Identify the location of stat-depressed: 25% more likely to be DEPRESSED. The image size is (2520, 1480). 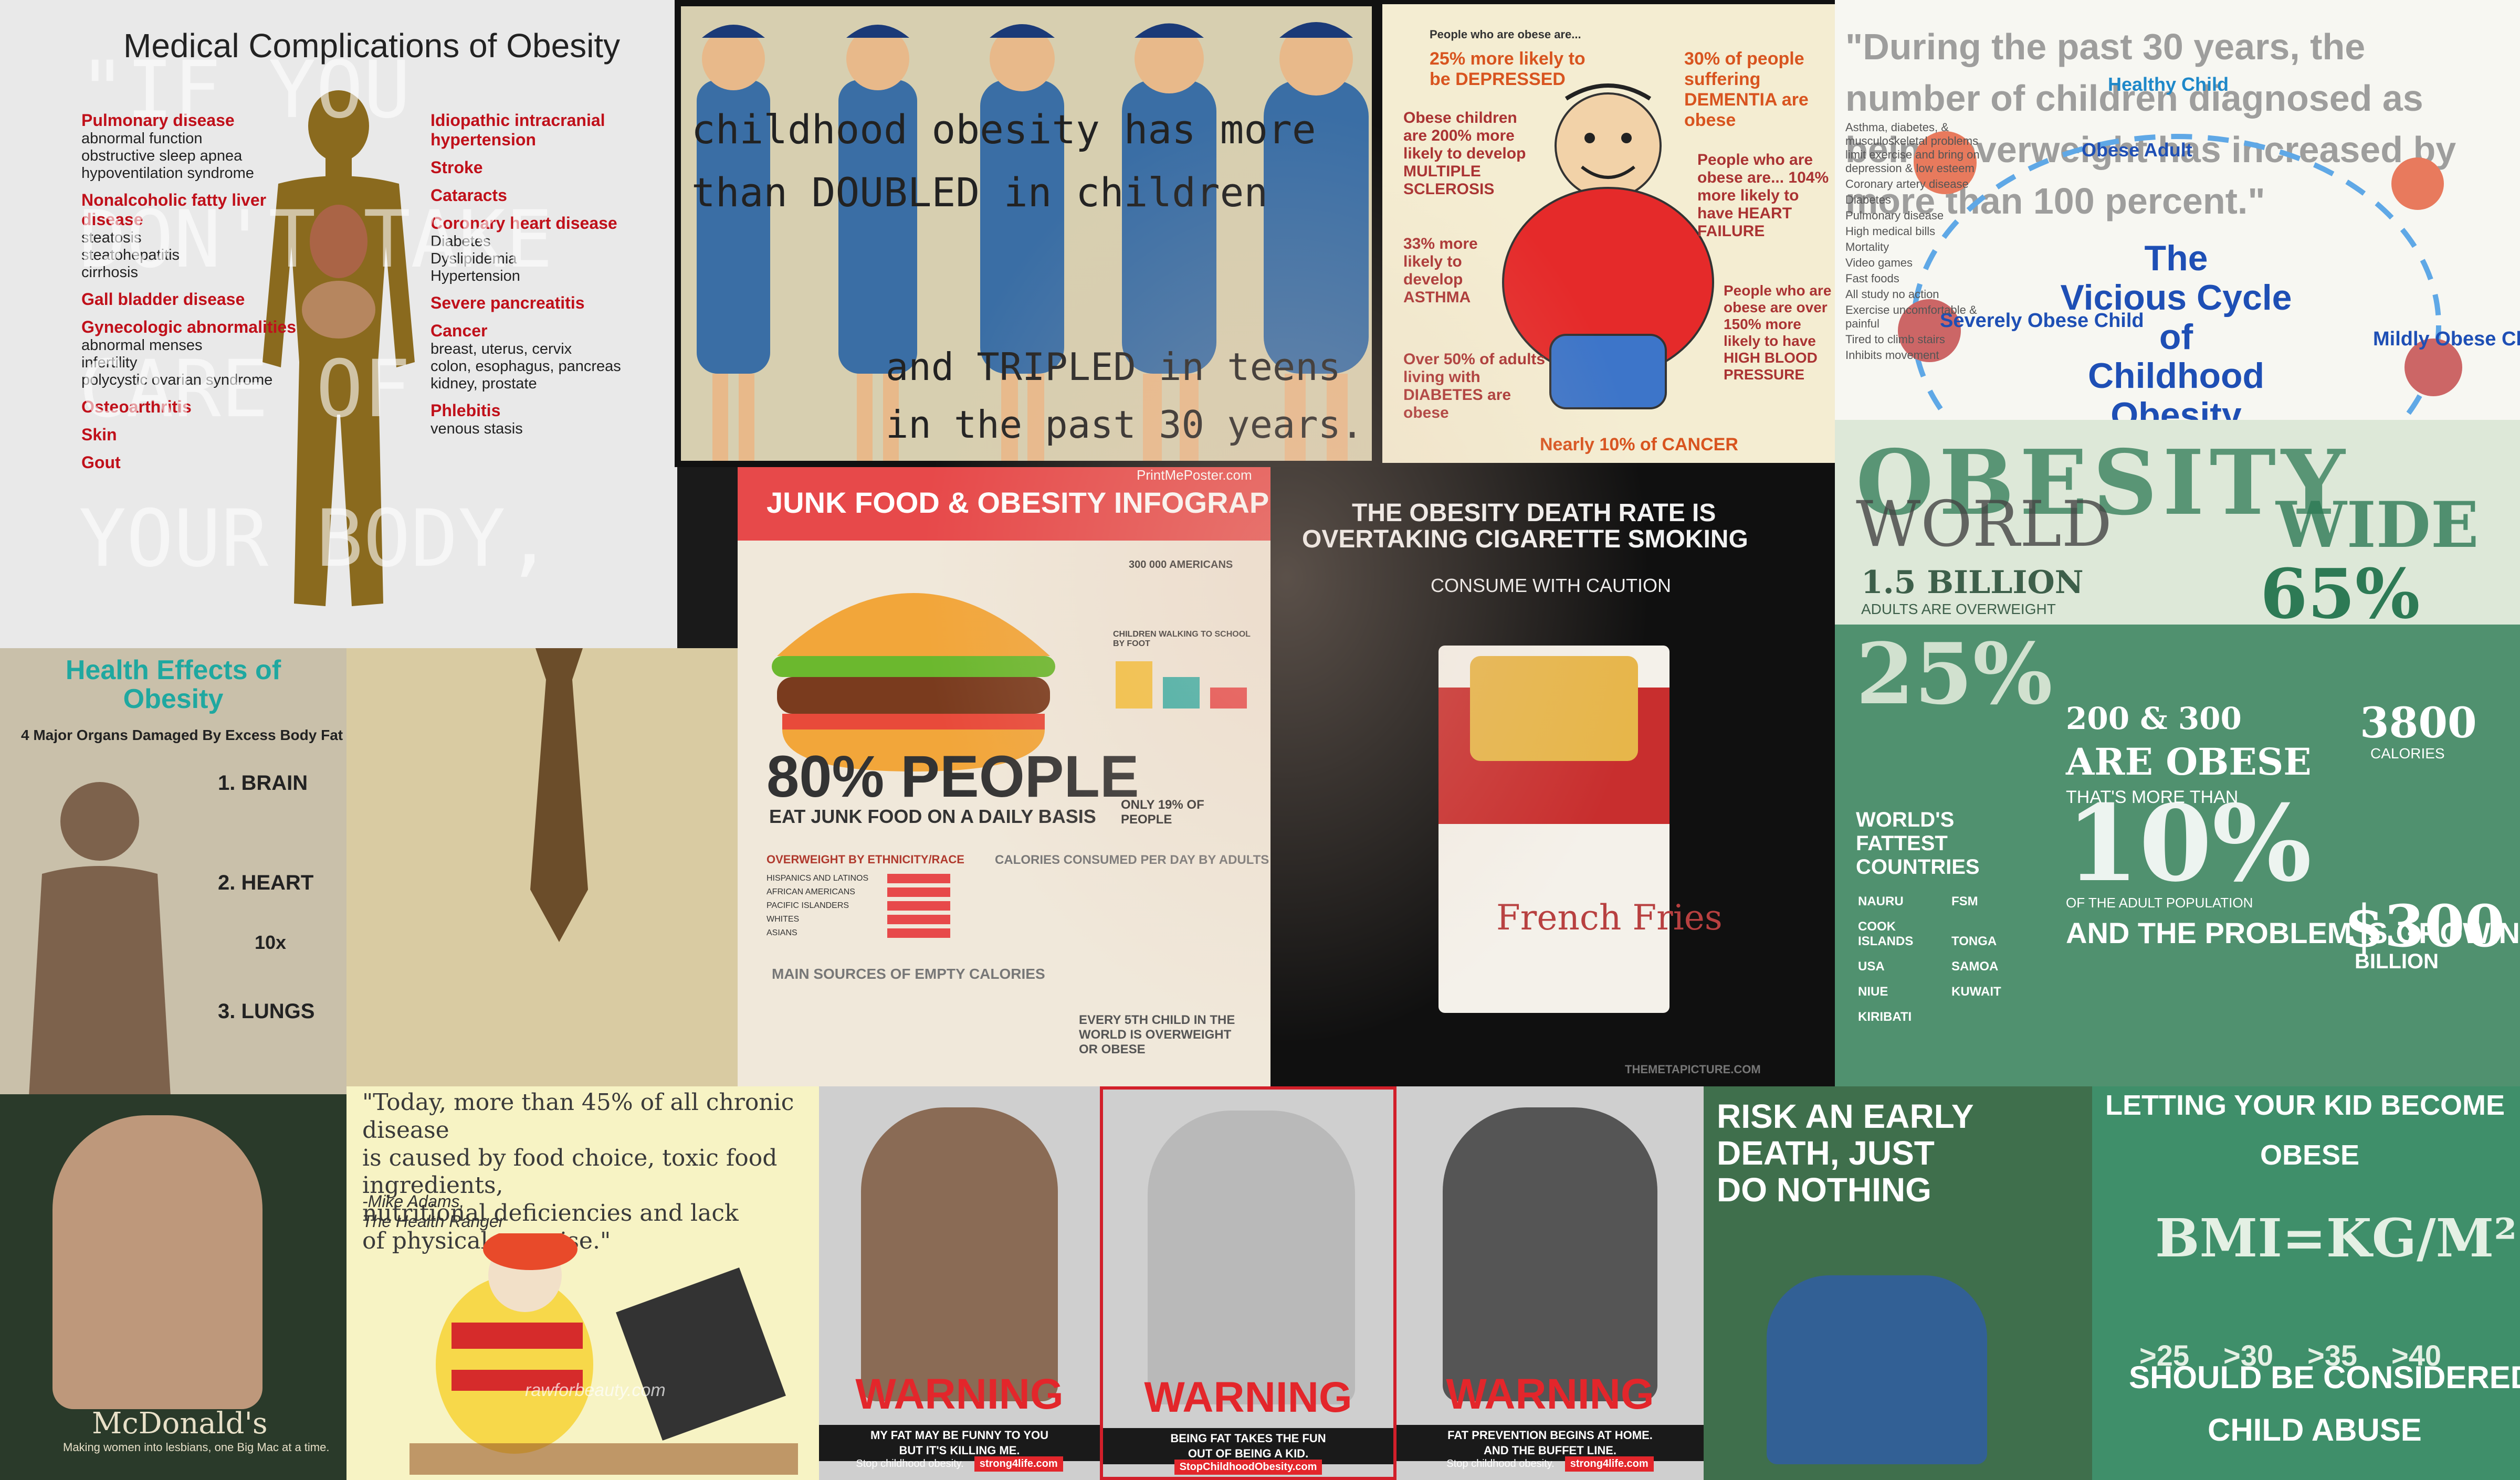
(1508, 69).